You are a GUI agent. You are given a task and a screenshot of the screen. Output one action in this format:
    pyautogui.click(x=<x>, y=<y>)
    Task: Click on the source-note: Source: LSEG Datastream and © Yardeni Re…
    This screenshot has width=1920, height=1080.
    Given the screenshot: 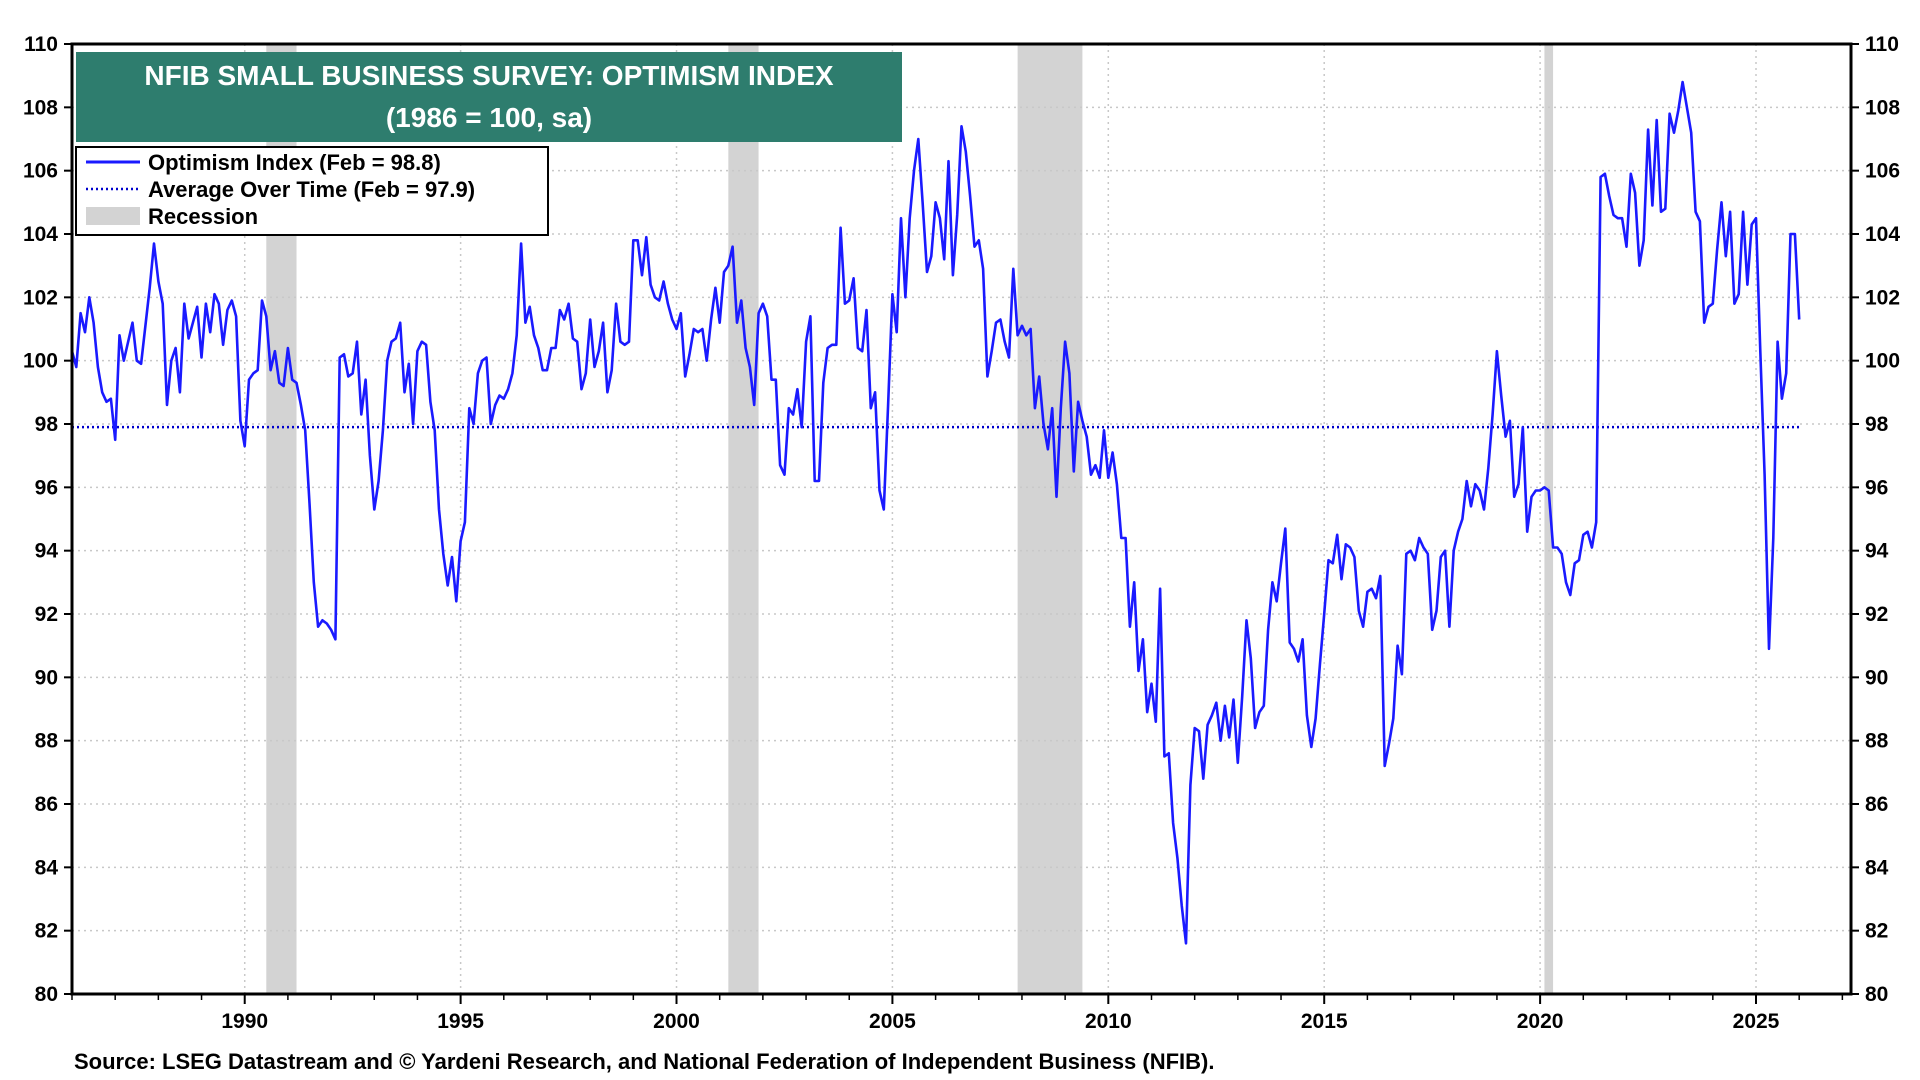 What is the action you would take?
    pyautogui.click(x=644, y=1061)
    